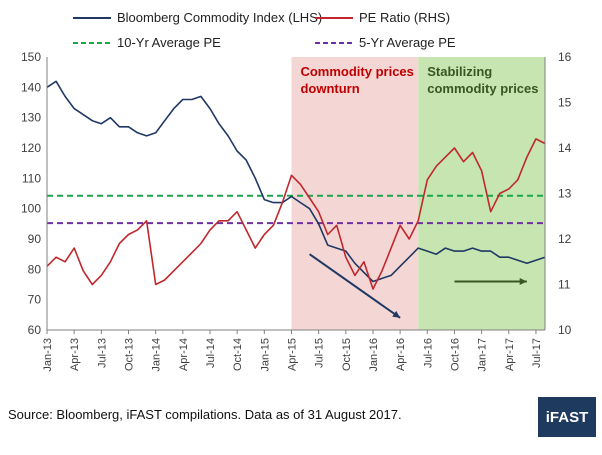 This screenshot has height=455, width=602. What do you see at coordinates (292, 354) in the screenshot?
I see `x-tick-label-9: Apr-15` at bounding box center [292, 354].